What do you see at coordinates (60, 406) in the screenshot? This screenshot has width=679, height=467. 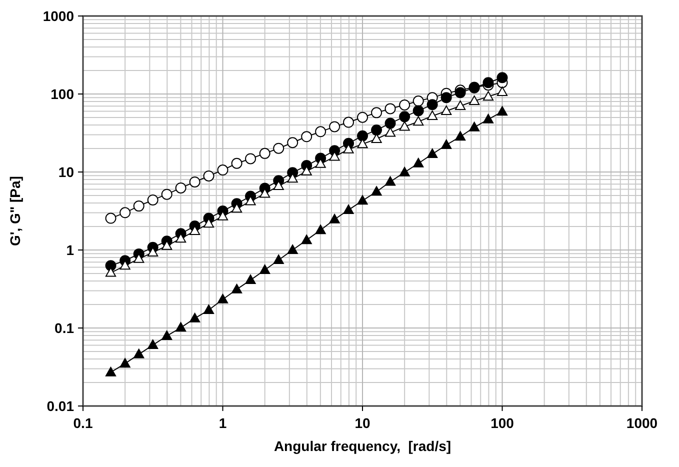 I see `y-tick-label: 0.01` at bounding box center [60, 406].